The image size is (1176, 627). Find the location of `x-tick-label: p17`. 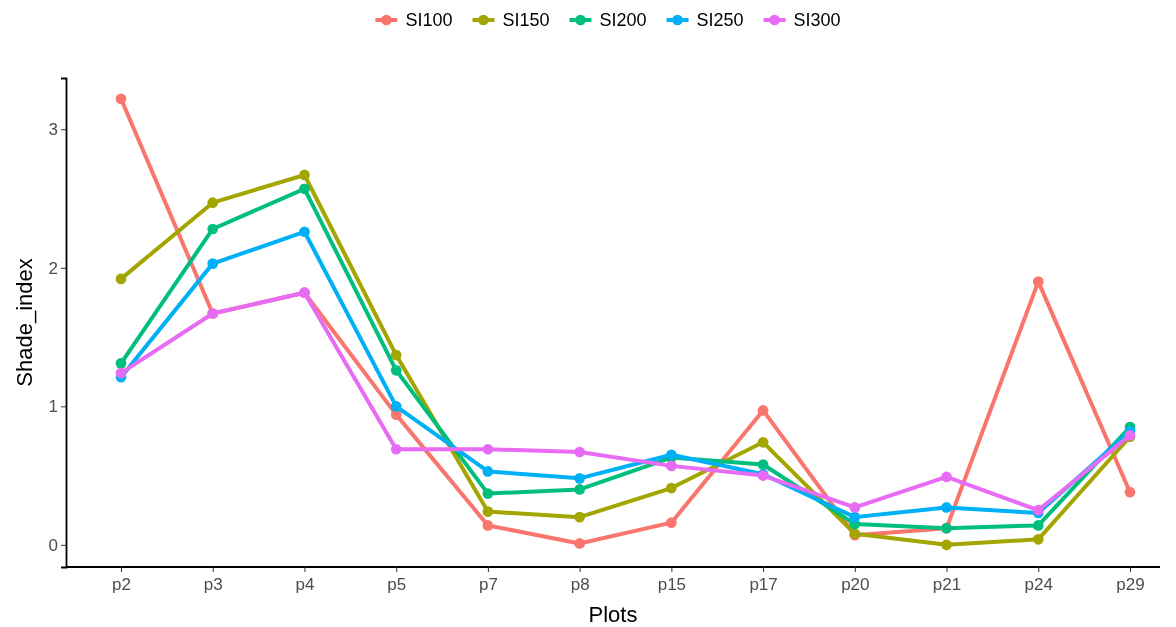

x-tick-label: p17 is located at coordinates (763, 585).